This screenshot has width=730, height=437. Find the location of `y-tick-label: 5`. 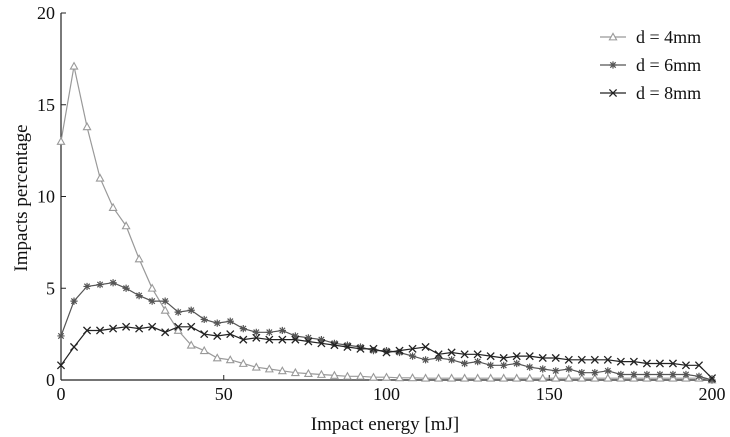

y-tick-label: 5 is located at coordinates (50, 288).